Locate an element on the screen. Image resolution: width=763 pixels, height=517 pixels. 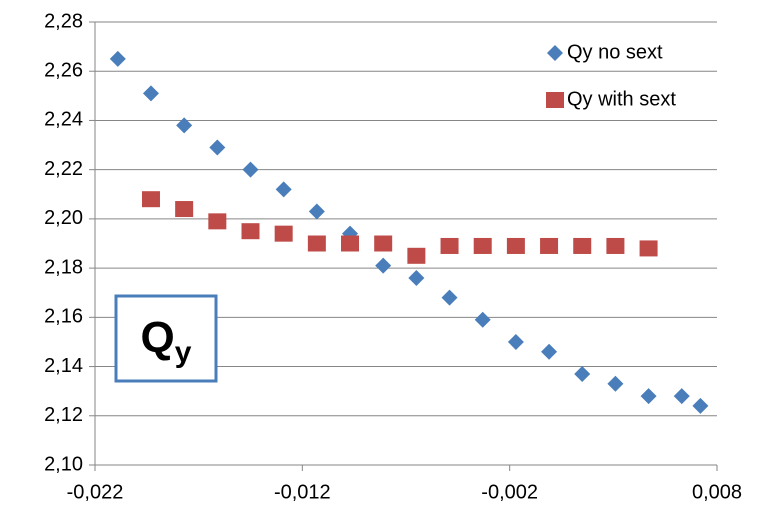
y-tick-label: 2,22 is located at coordinates (63, 169).